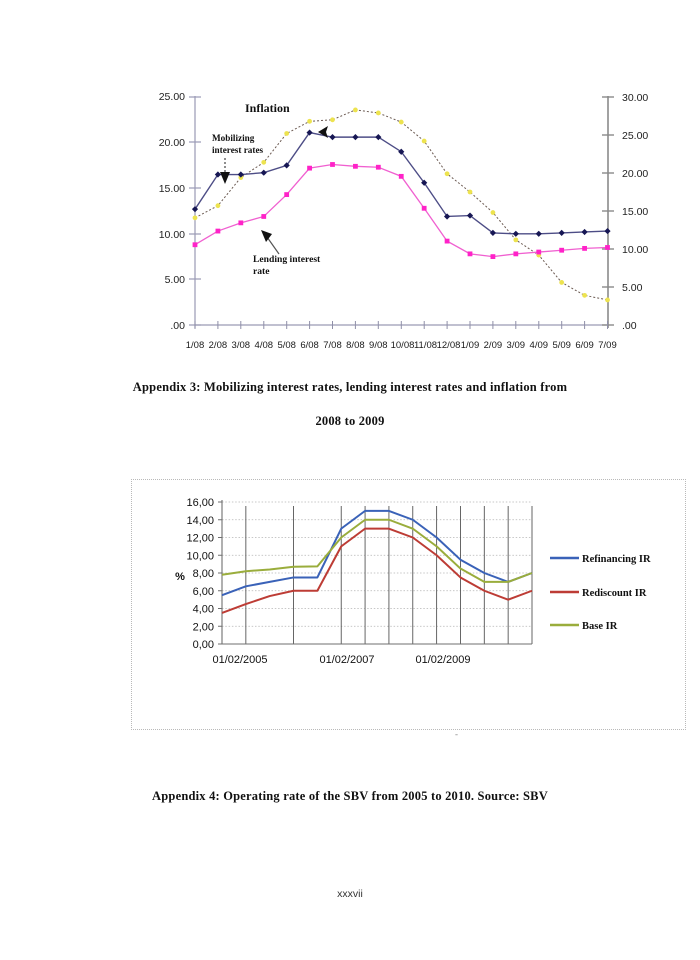 This screenshot has width=700, height=960. I want to click on f1-x-tick-label: 5/08, so click(286, 345).